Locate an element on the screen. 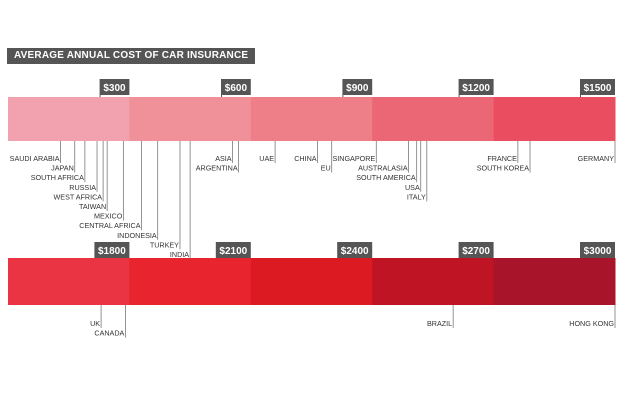 This screenshot has width=620, height=400. country-label-mexico: MEXICO is located at coordinates (108, 216).